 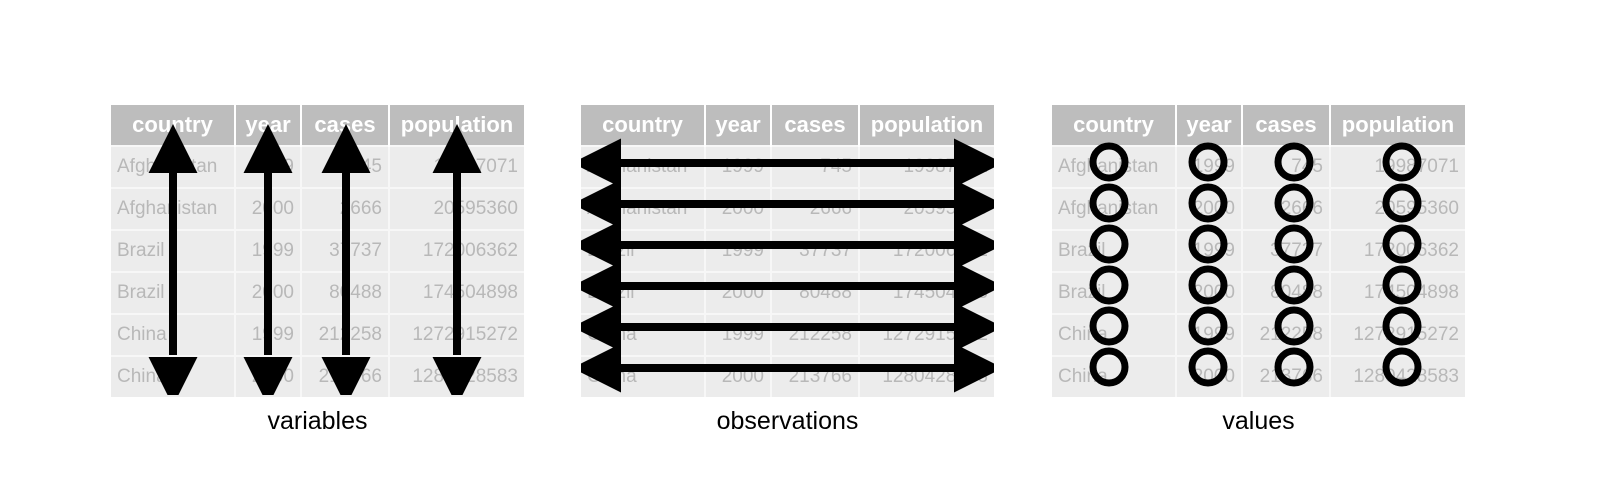 I want to click on caption-variables: variables, so click(x=317, y=421).